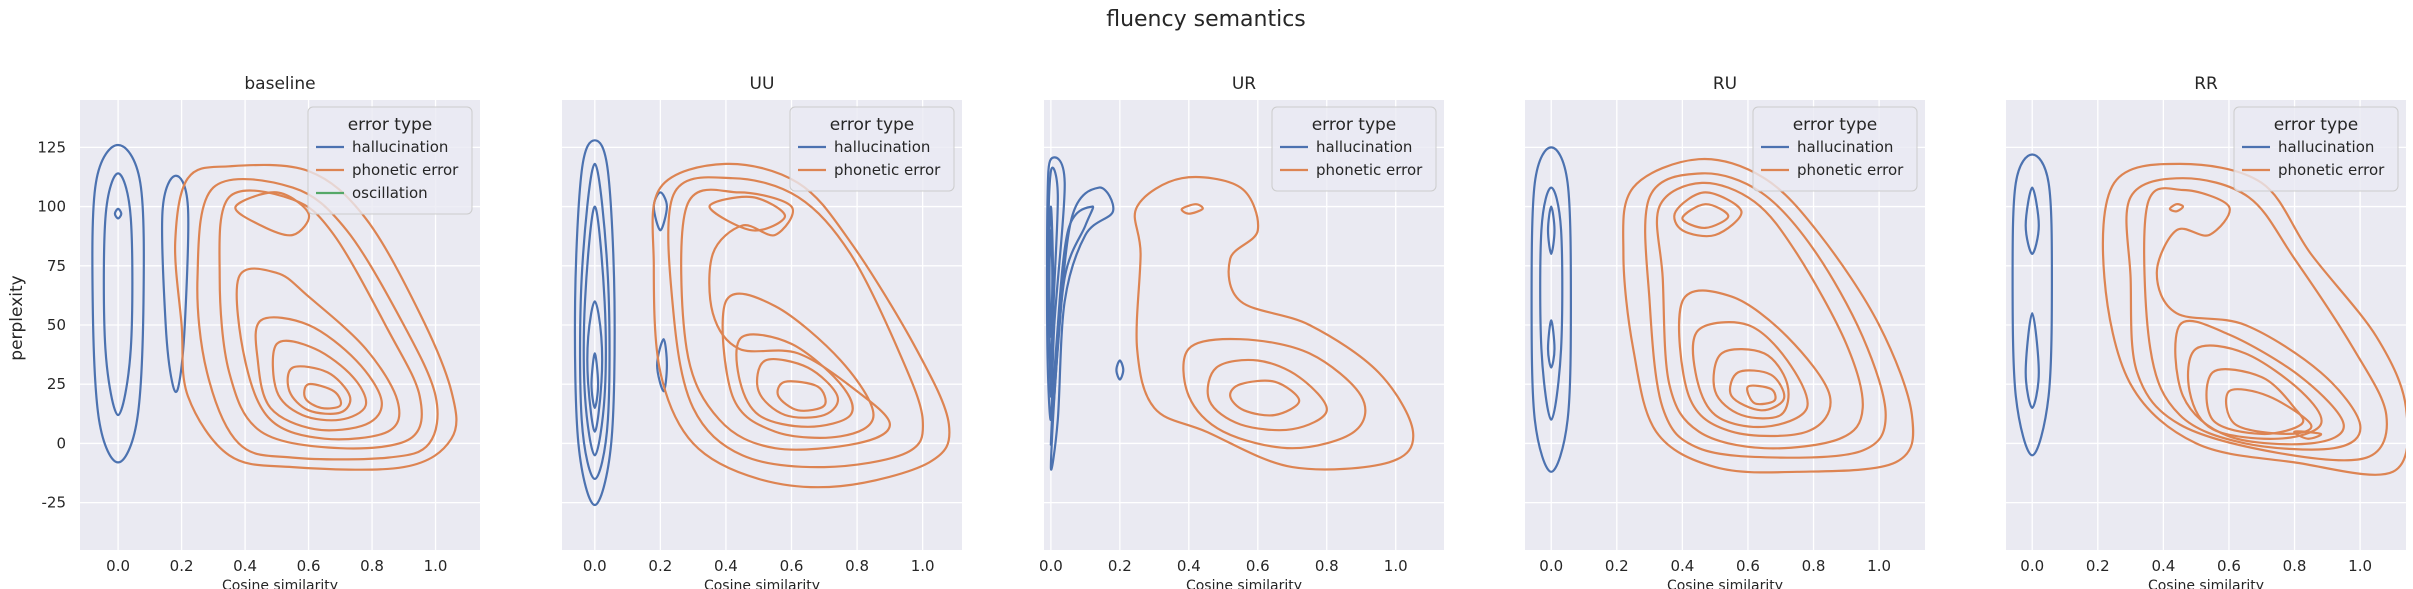 This screenshot has width=2413, height=589. What do you see at coordinates (56, 266) in the screenshot?
I see `y-tick-label: 75` at bounding box center [56, 266].